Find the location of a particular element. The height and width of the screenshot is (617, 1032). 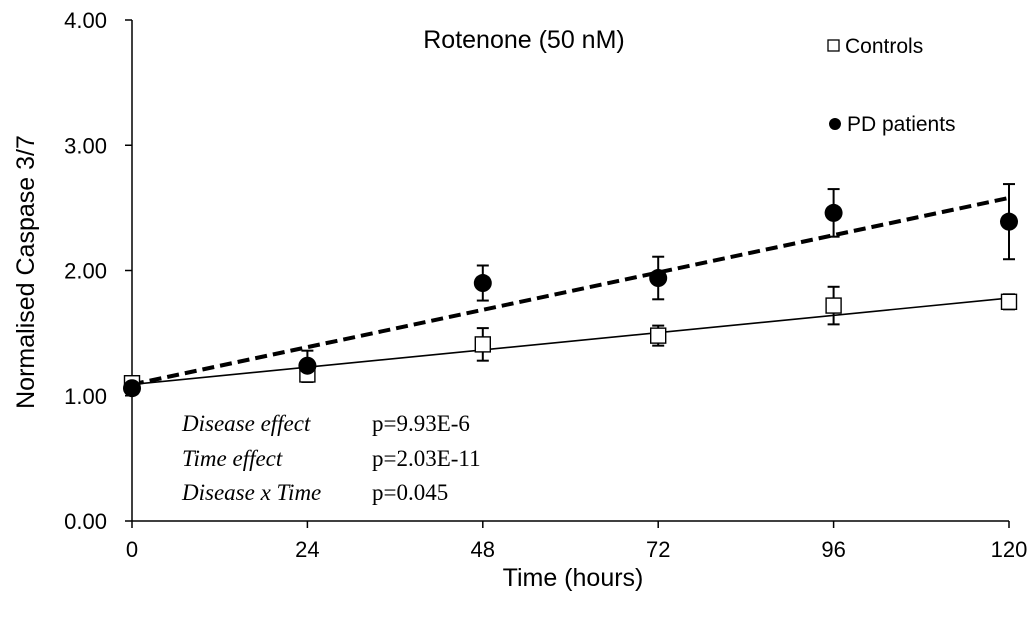

y-tick-label: 3.00 is located at coordinates (85, 145).